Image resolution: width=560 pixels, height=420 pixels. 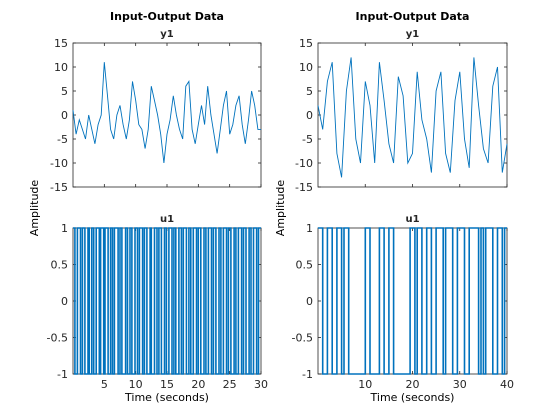 What do you see at coordinates (167, 384) in the screenshot?
I see `x-tick-label: 15` at bounding box center [167, 384].